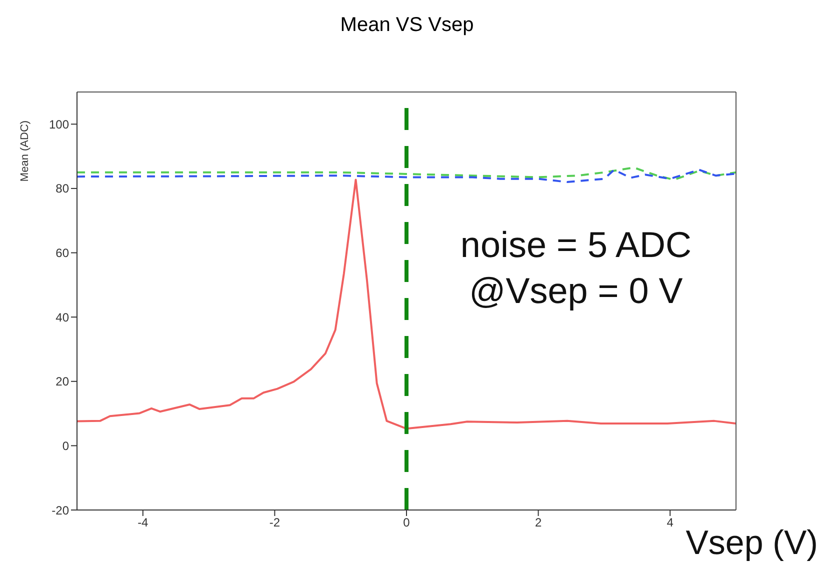 The height and width of the screenshot is (571, 824). Describe the element at coordinates (576, 245) in the screenshot. I see `annotation: noise = 5 ADC` at that location.